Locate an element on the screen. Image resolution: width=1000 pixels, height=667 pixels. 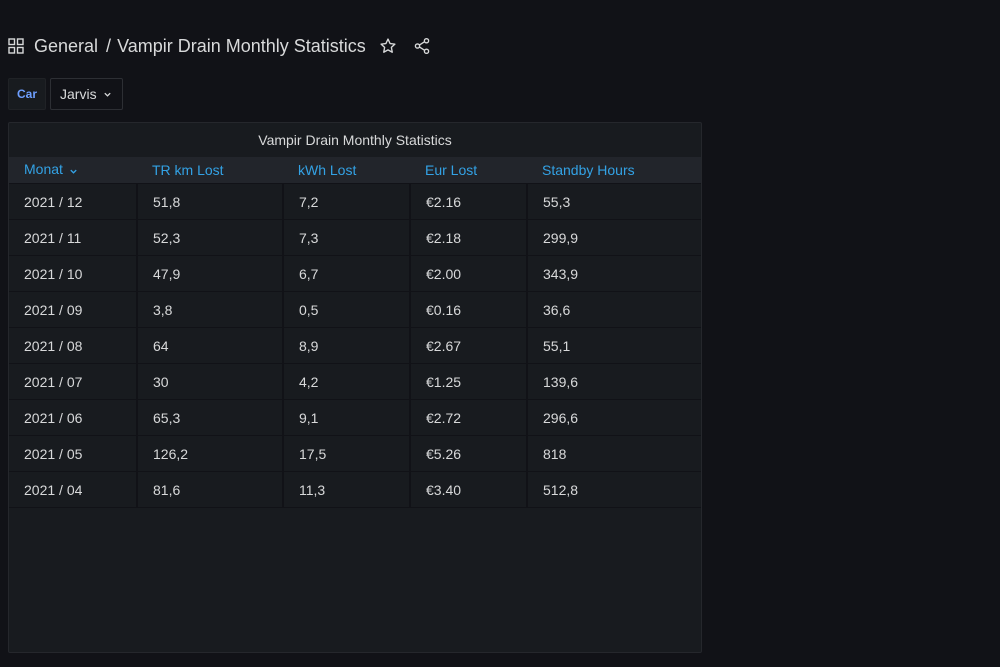
cell-monat: 2021 / 04 is located at coordinates (73, 489).